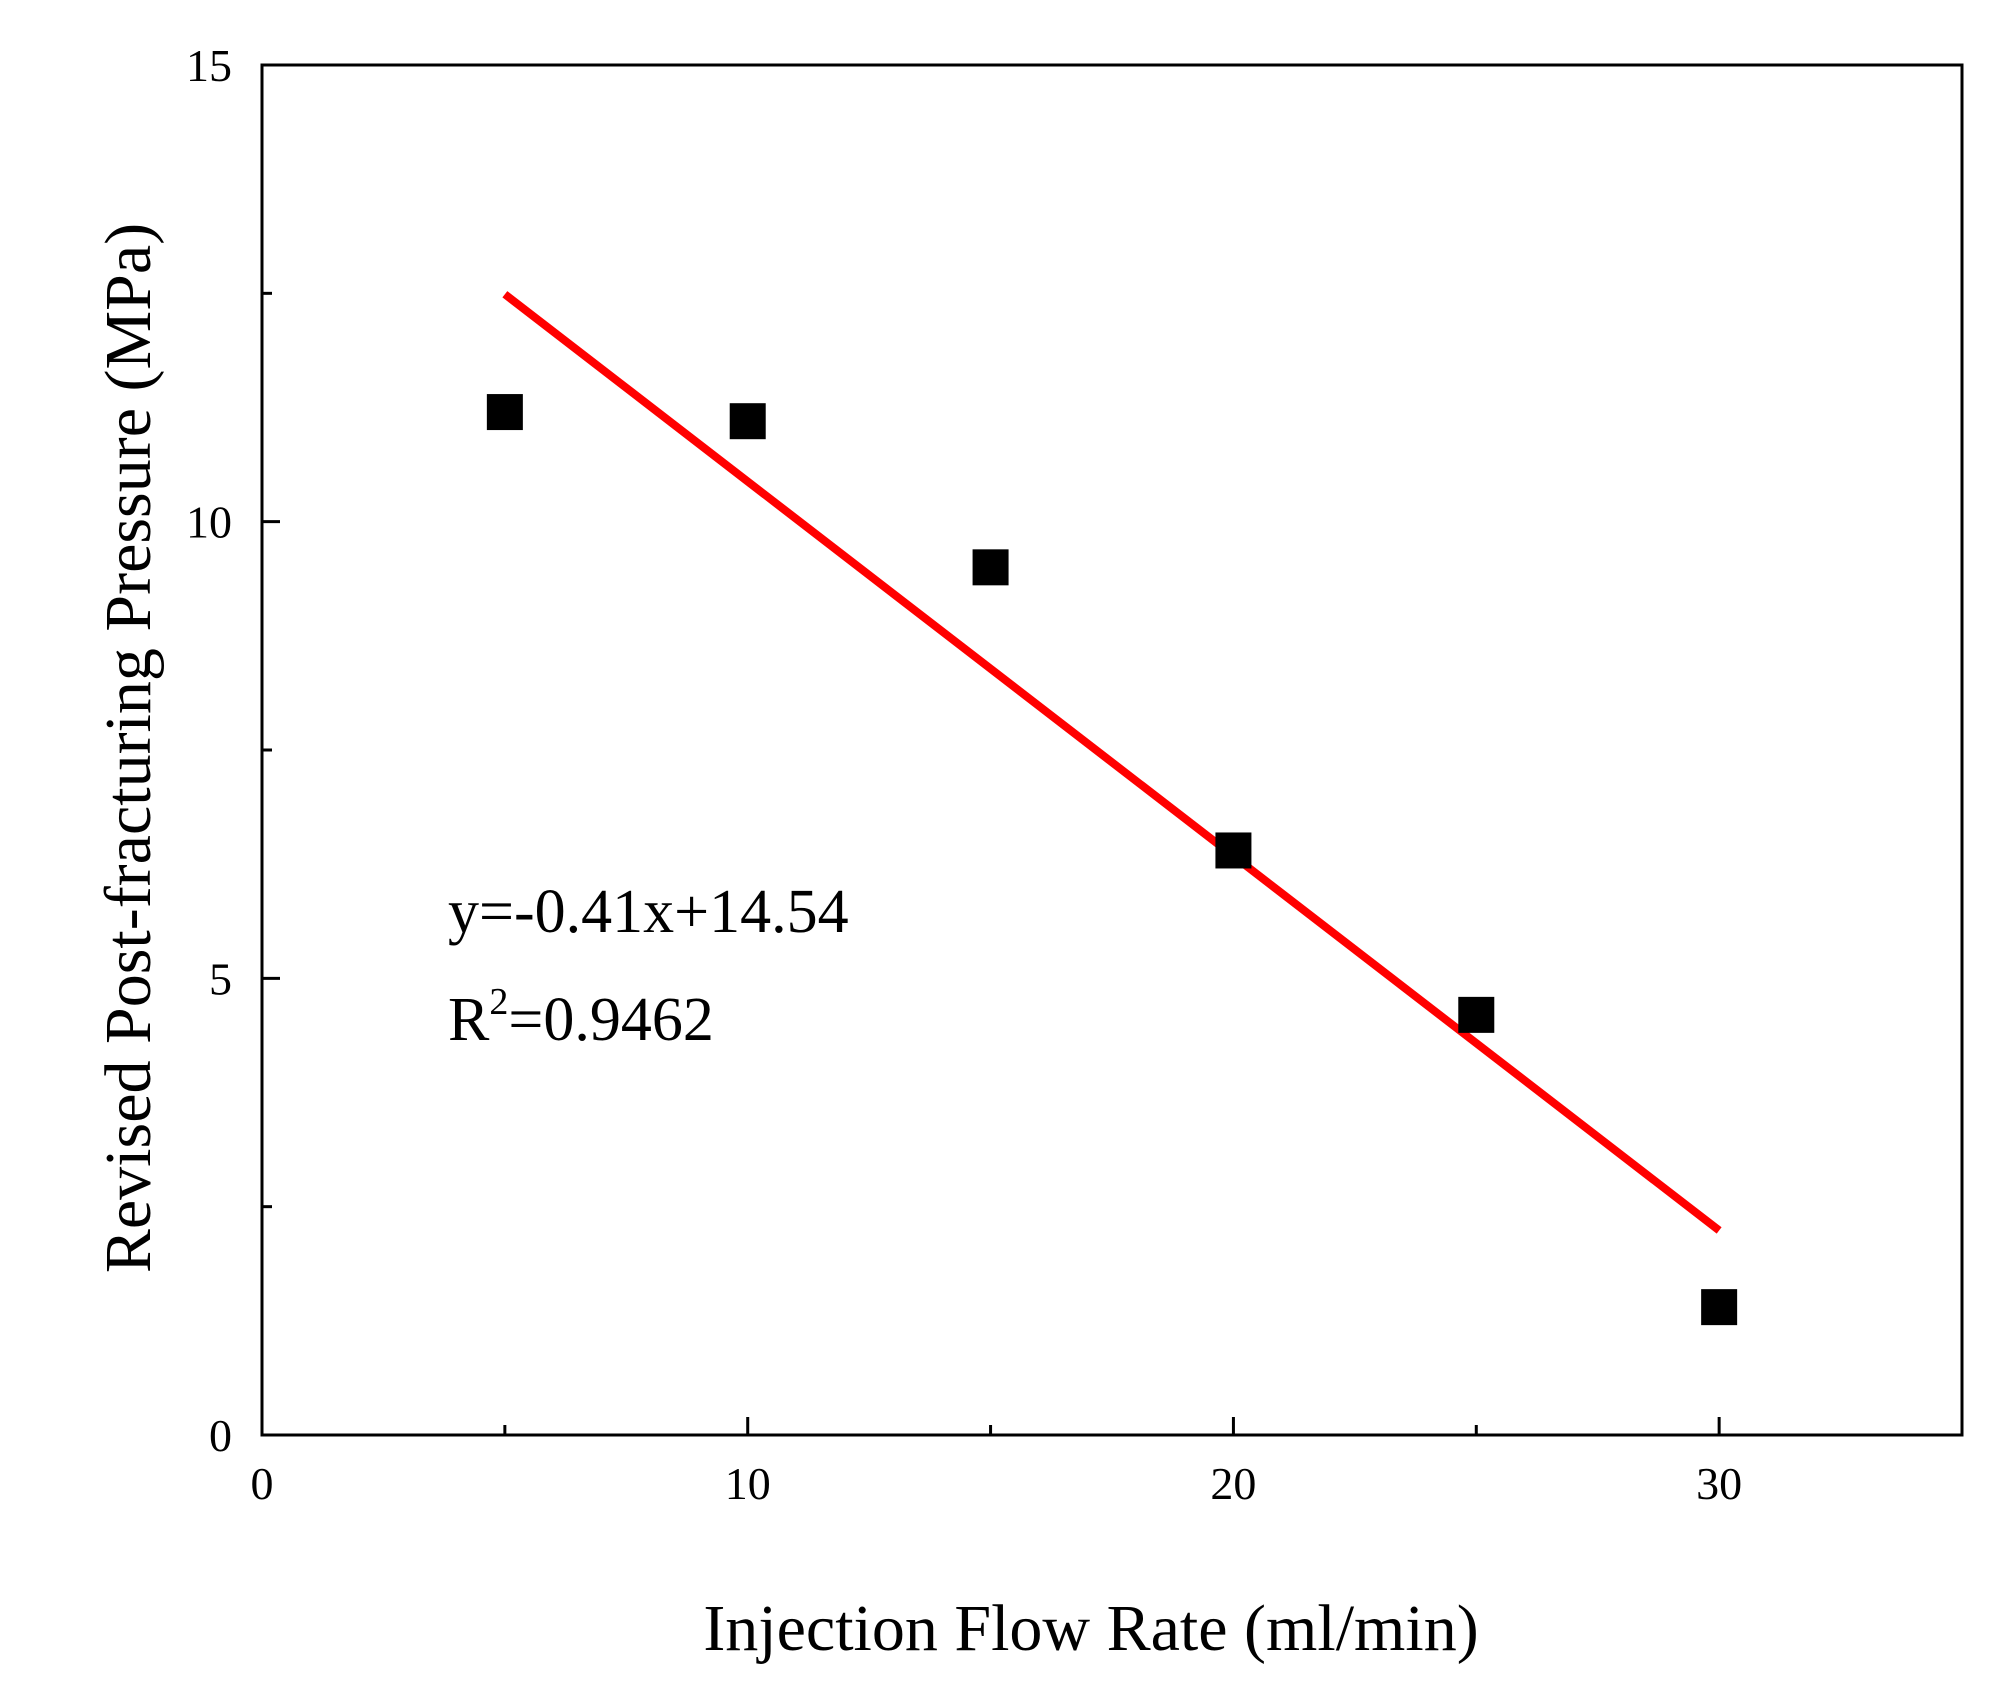 This screenshot has width=2015, height=1687. What do you see at coordinates (220, 1435) in the screenshot?
I see `y-tick-label: 0` at bounding box center [220, 1435].